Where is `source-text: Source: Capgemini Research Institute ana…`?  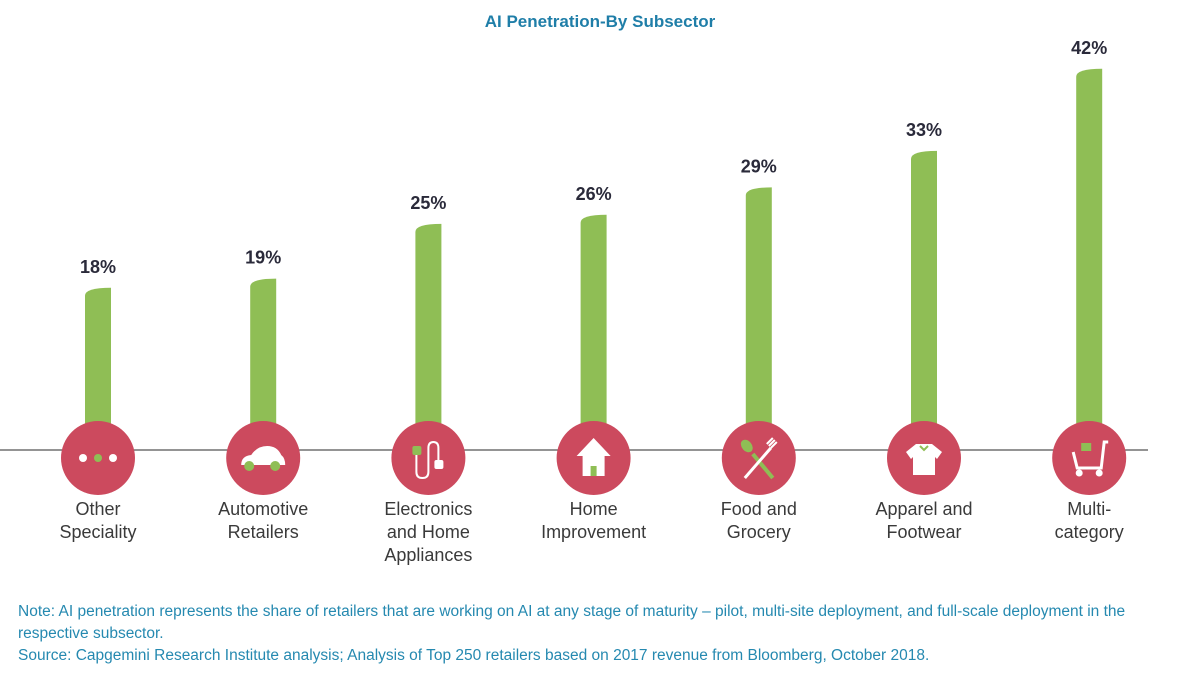
source-text: Source: Capgemini Research Institute ana… is located at coordinates (474, 655).